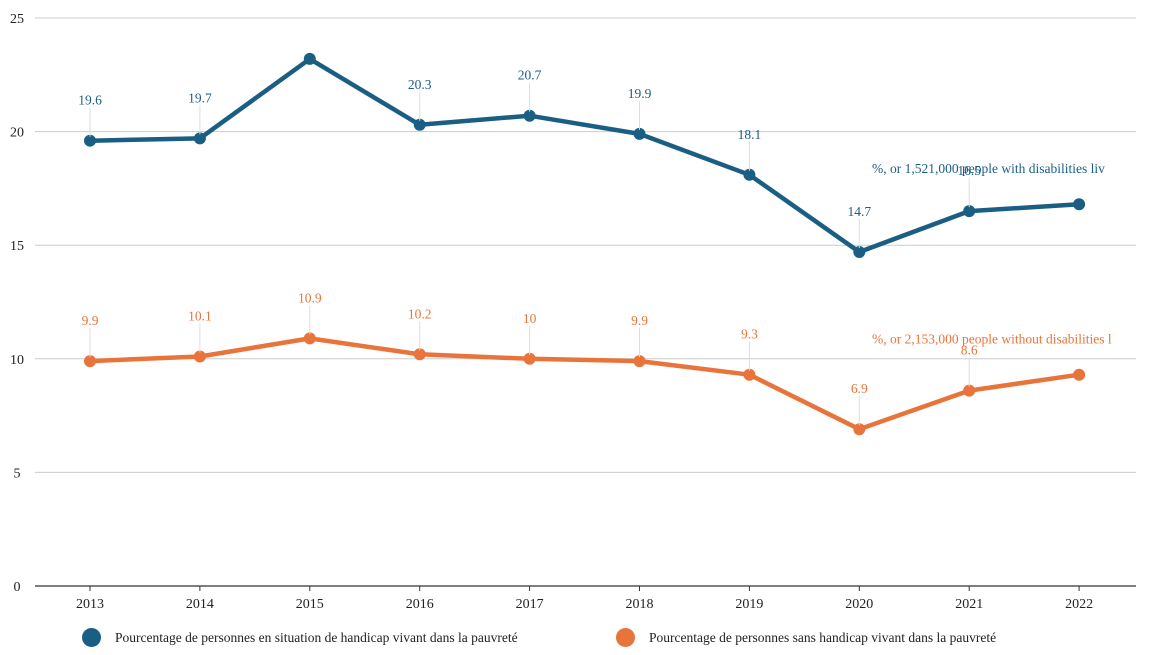 This screenshot has width=1176, height=655. Describe the element at coordinates (530, 75) in the screenshot. I see `data-label: 20.7` at that location.